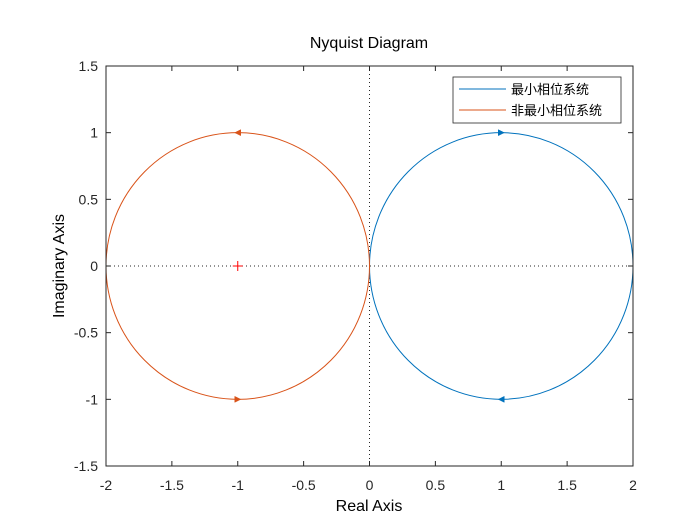  Describe the element at coordinates (370, 485) in the screenshot. I see `x-tick-label: 0` at that location.